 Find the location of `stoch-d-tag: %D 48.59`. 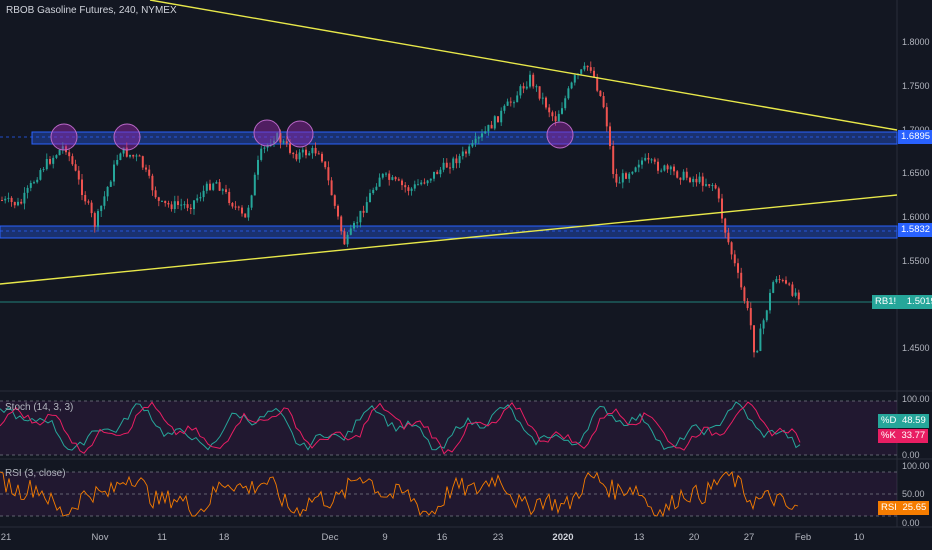

stoch-d-tag: %D 48.59 is located at coordinates (903, 421).